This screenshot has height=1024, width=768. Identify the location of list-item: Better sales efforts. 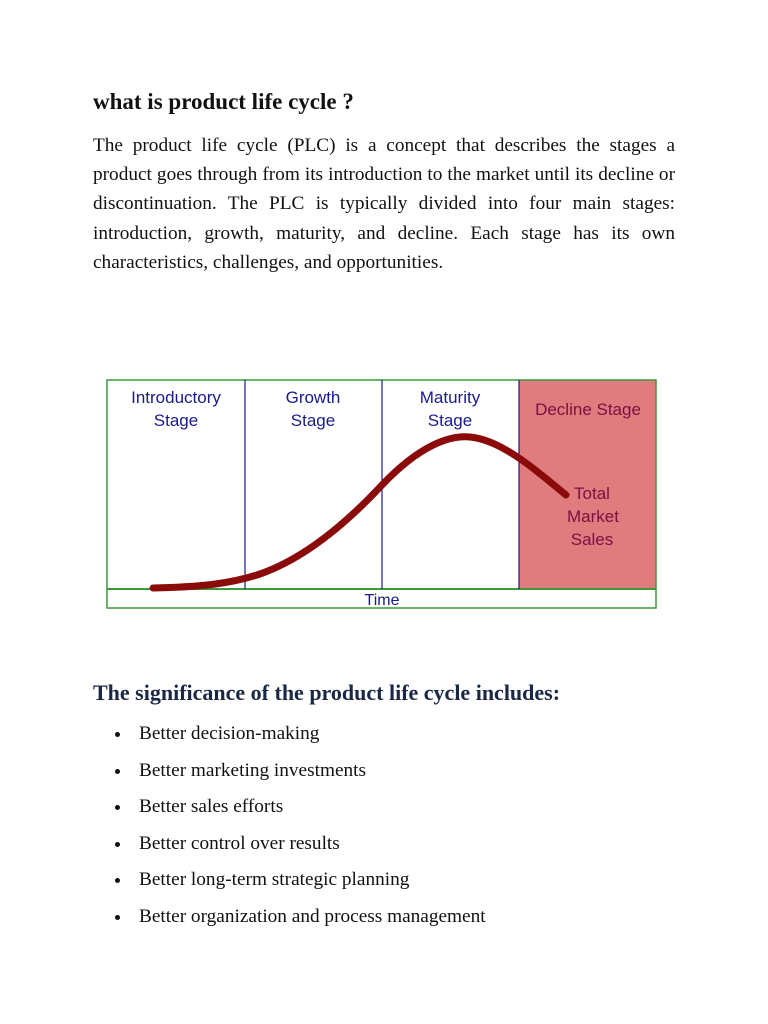
(289, 810).